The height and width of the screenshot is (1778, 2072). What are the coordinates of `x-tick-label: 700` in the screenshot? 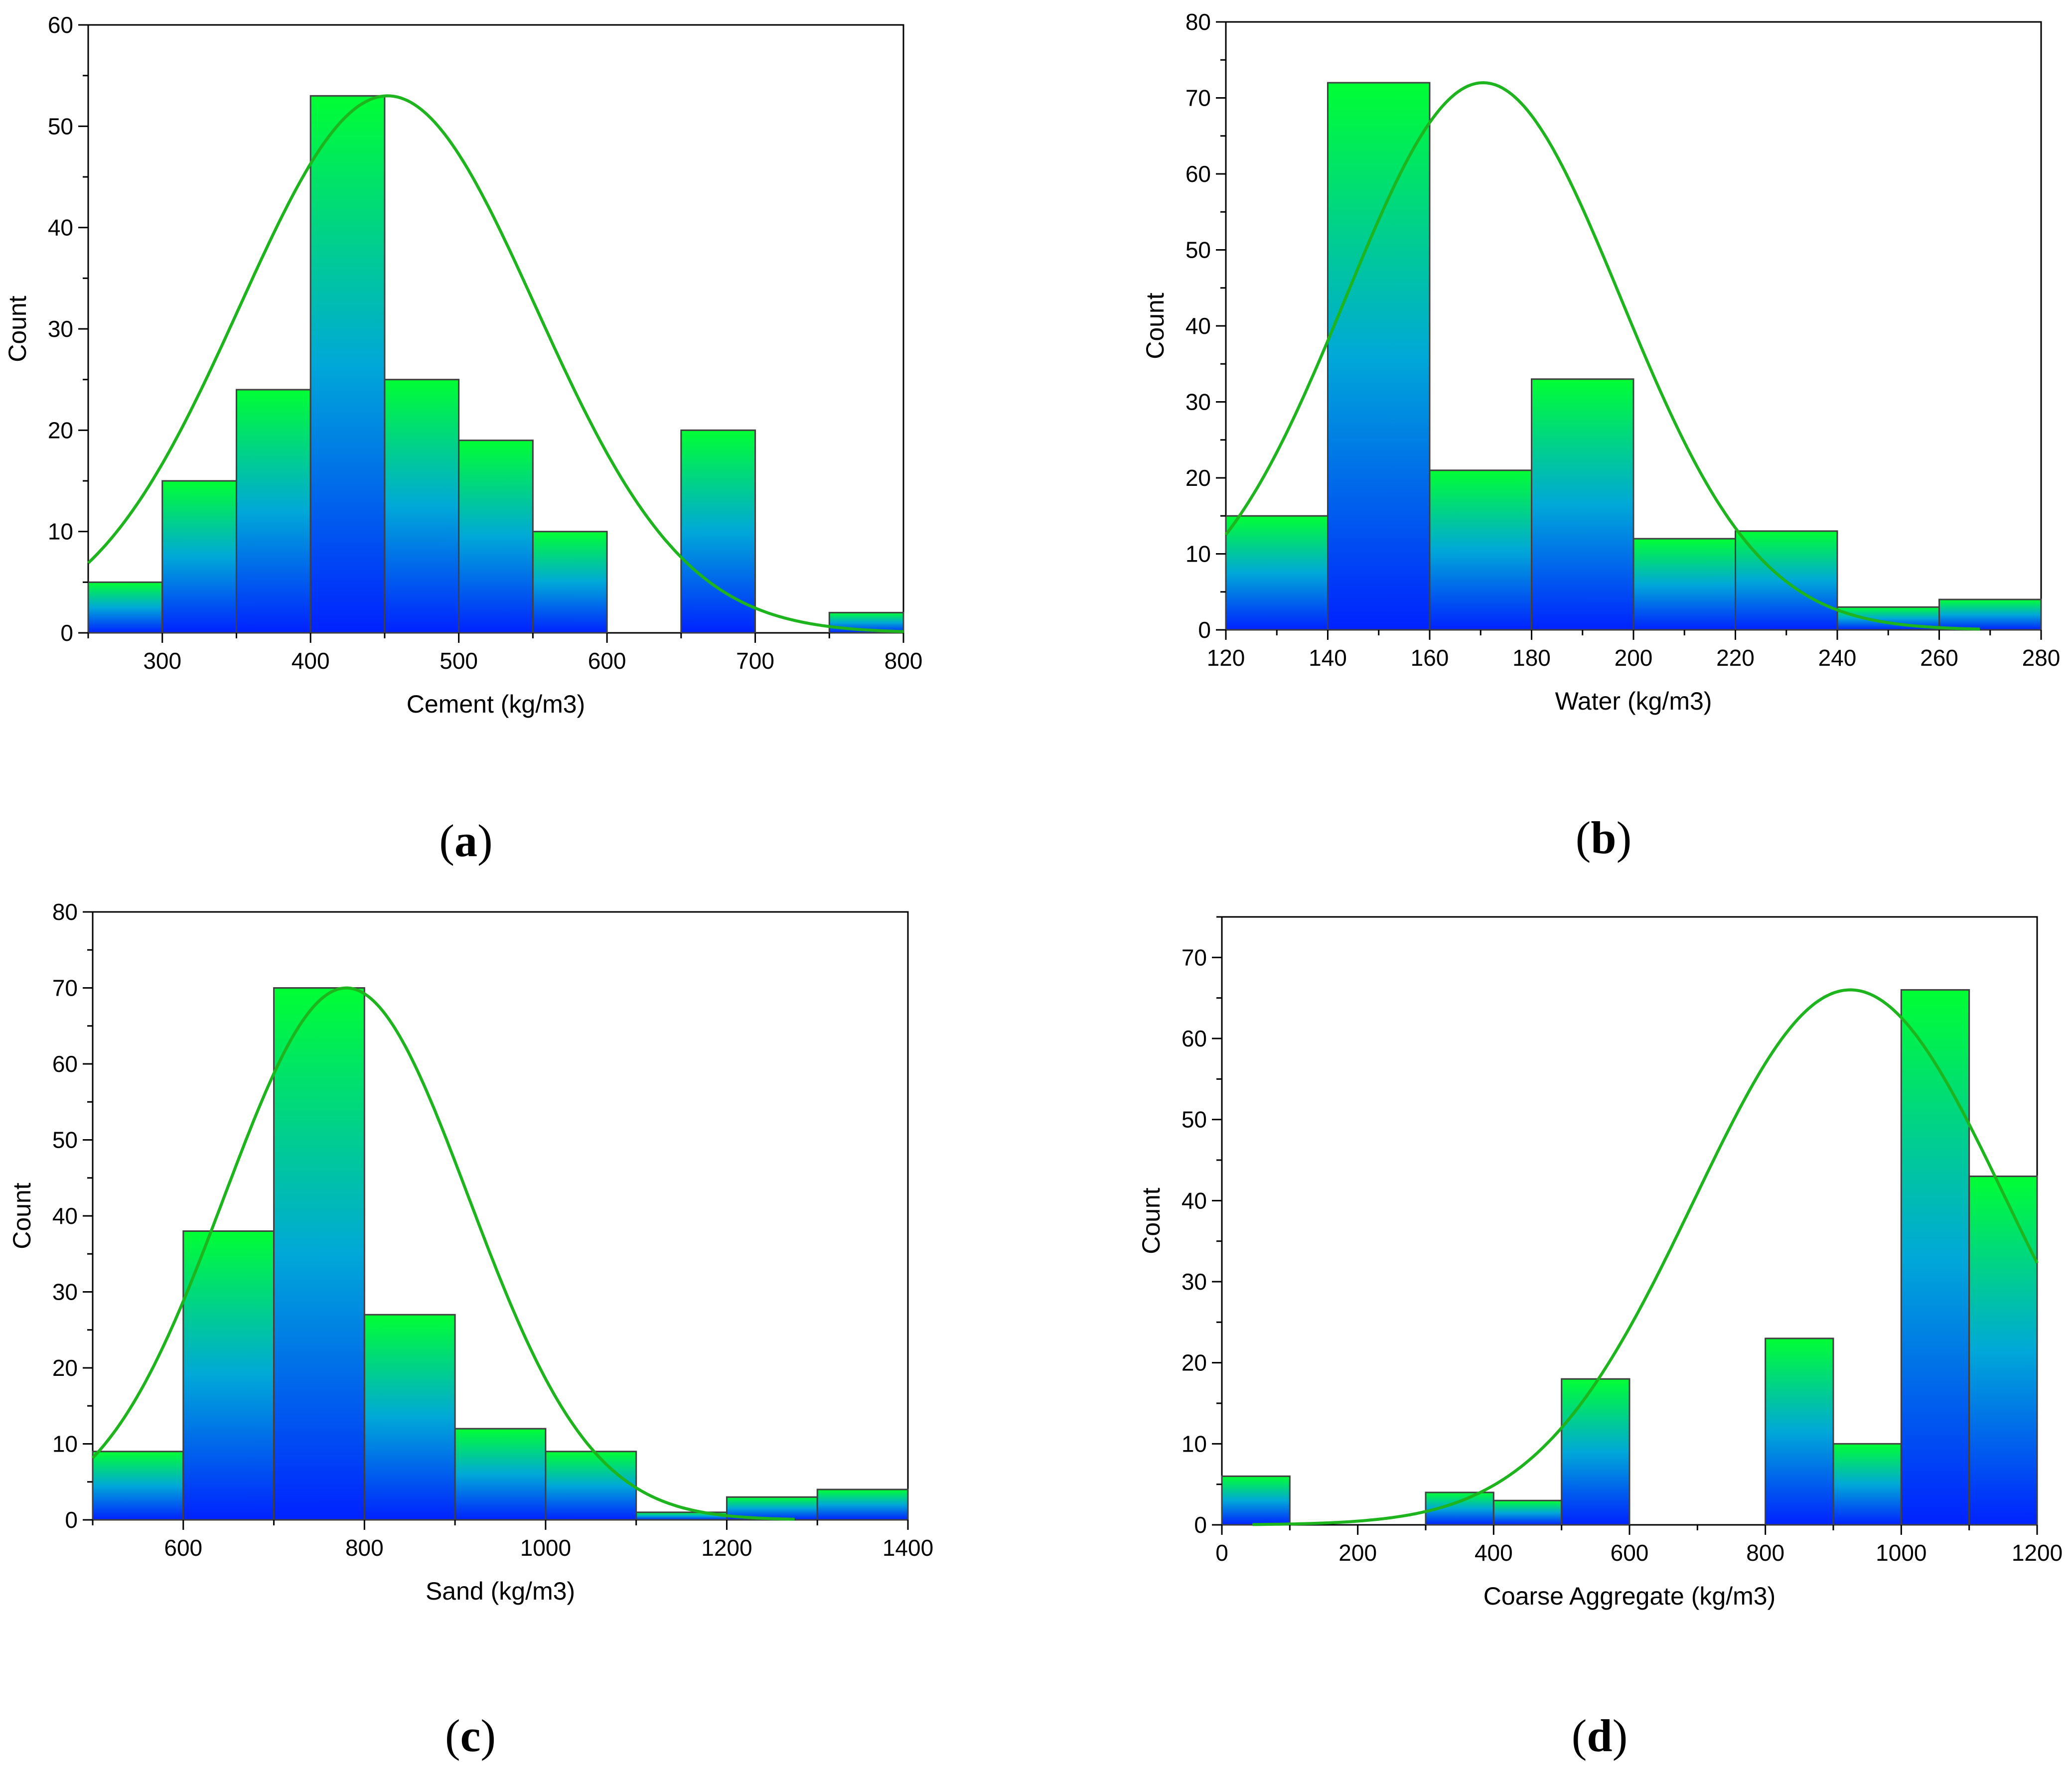 It's located at (755, 661).